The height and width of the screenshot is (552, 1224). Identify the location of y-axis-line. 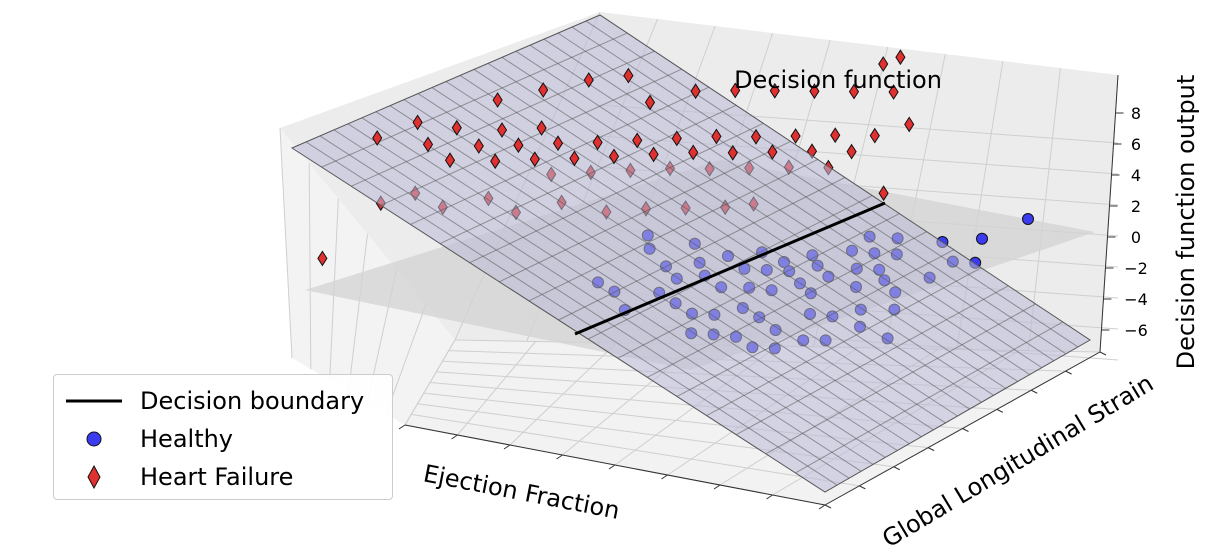
(962, 428).